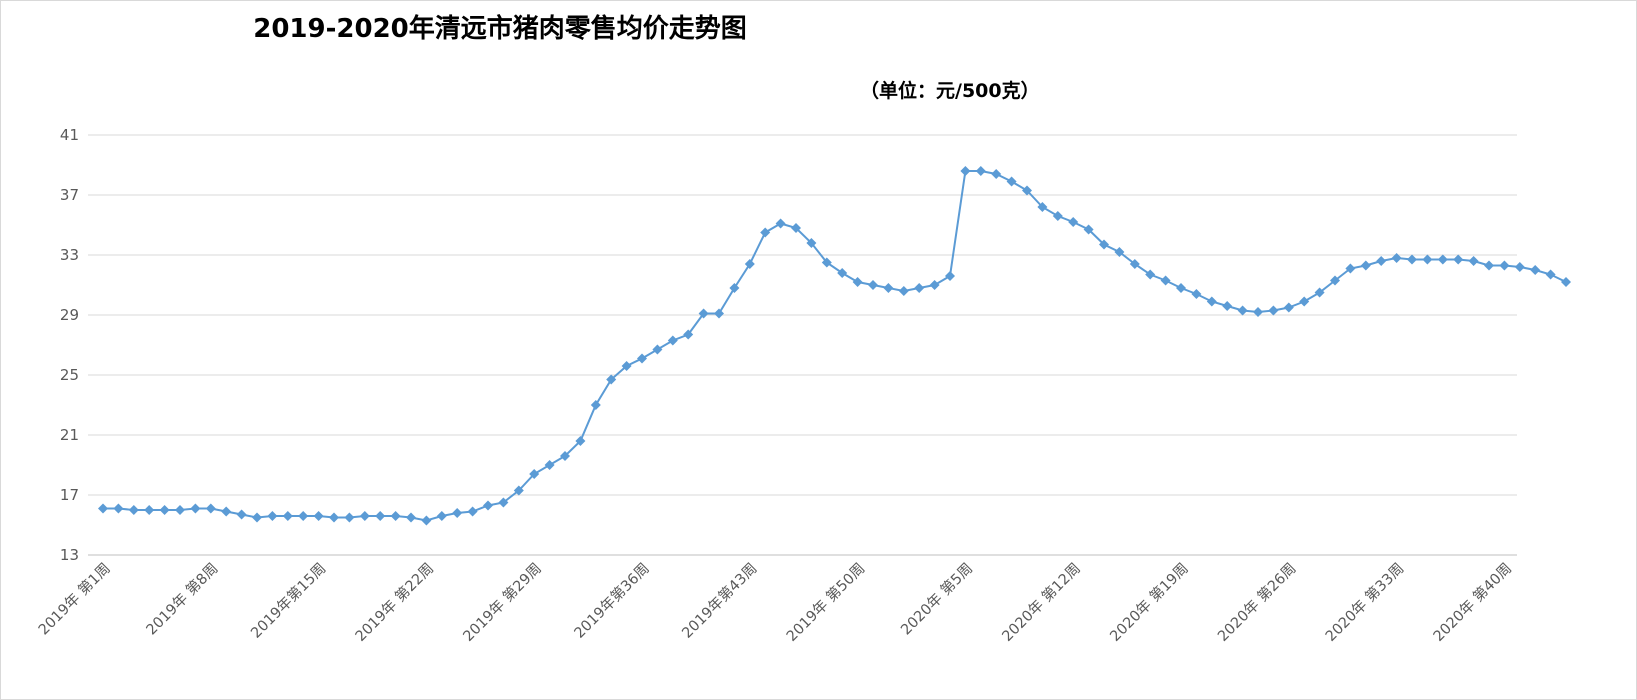 The image size is (1637, 700). I want to click on chart-title: 2019-2020年清远市猪肉零售均价走势图, so click(500, 29).